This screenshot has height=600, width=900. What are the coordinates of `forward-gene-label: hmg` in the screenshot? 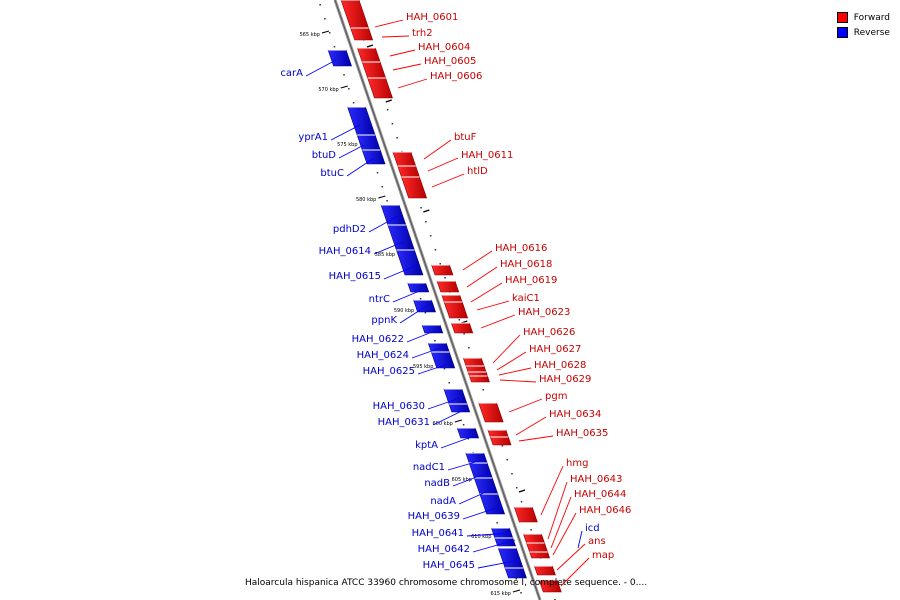 It's located at (577, 463).